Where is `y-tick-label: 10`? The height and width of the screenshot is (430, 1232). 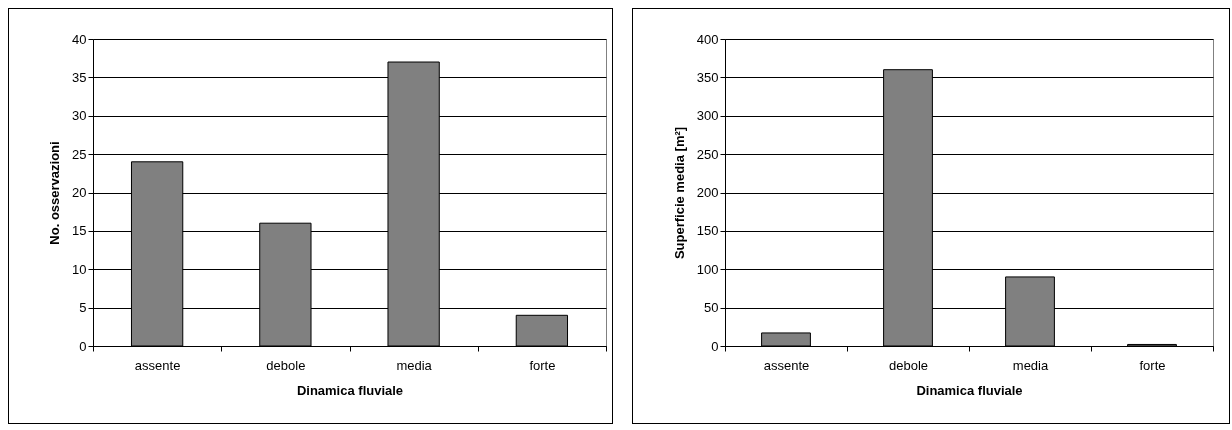 y-tick-label: 10 is located at coordinates (79, 269).